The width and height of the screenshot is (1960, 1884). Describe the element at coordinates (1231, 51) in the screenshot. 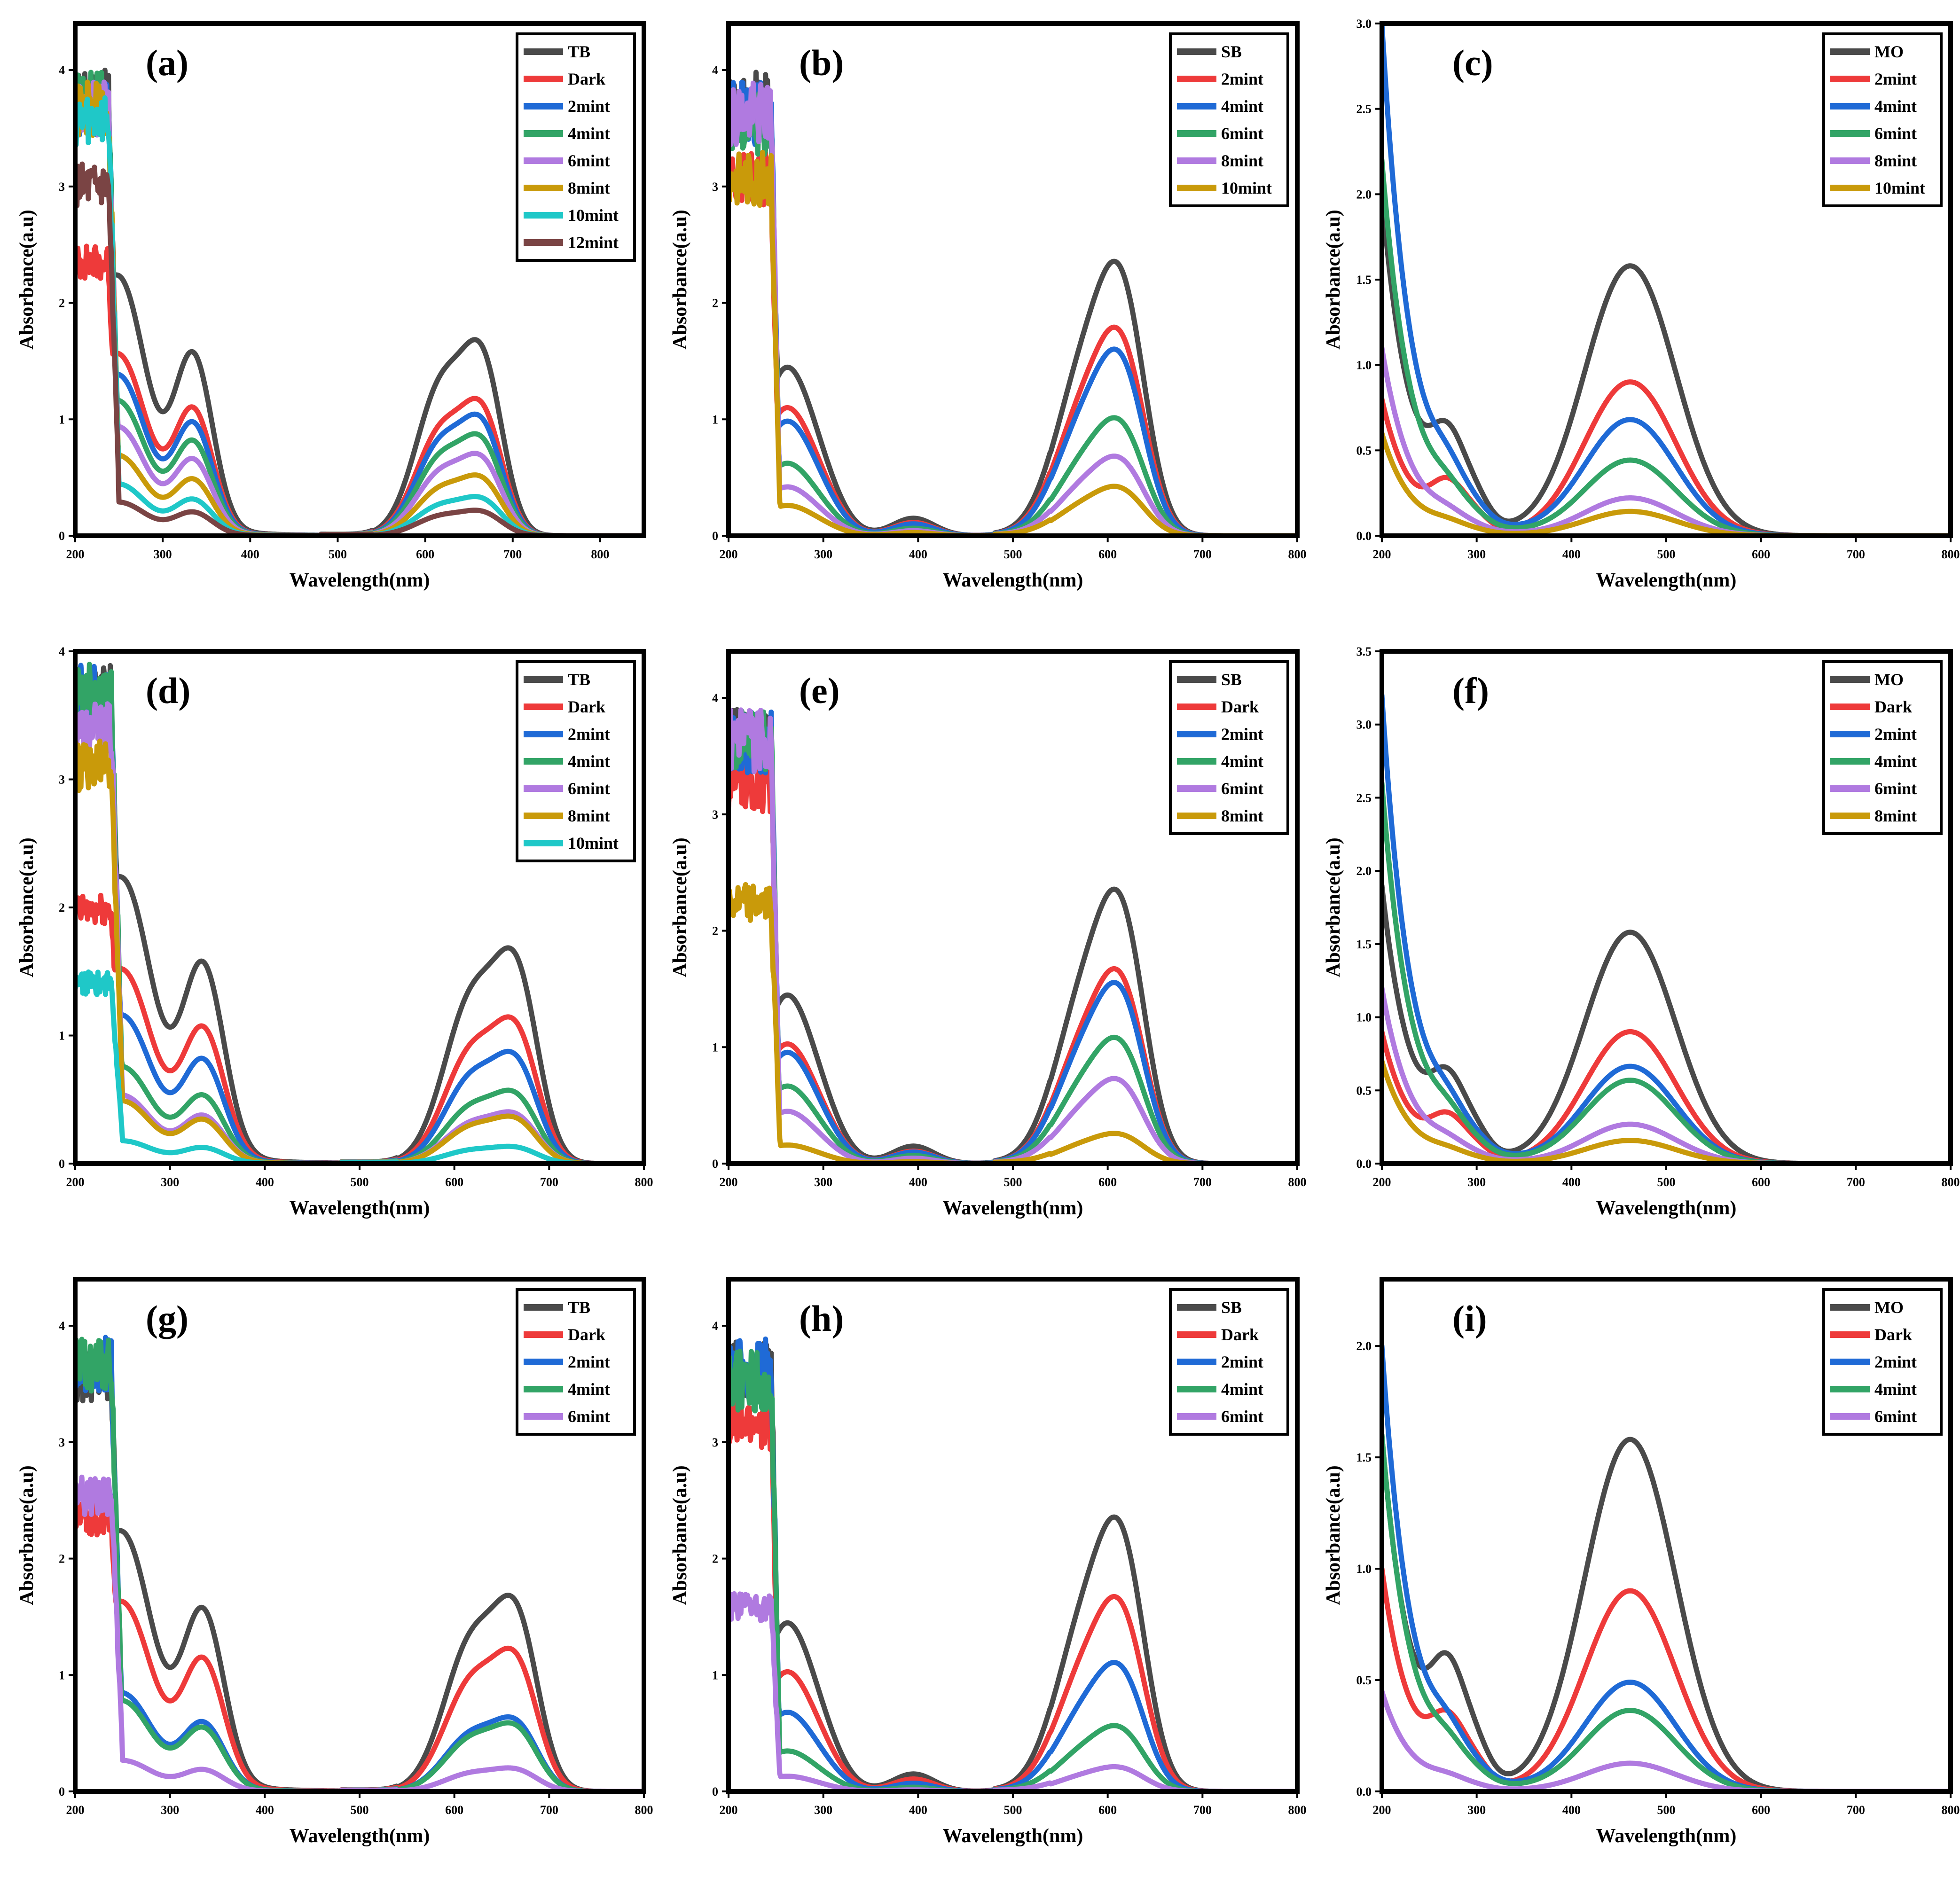

I see `legend-label: SB` at that location.